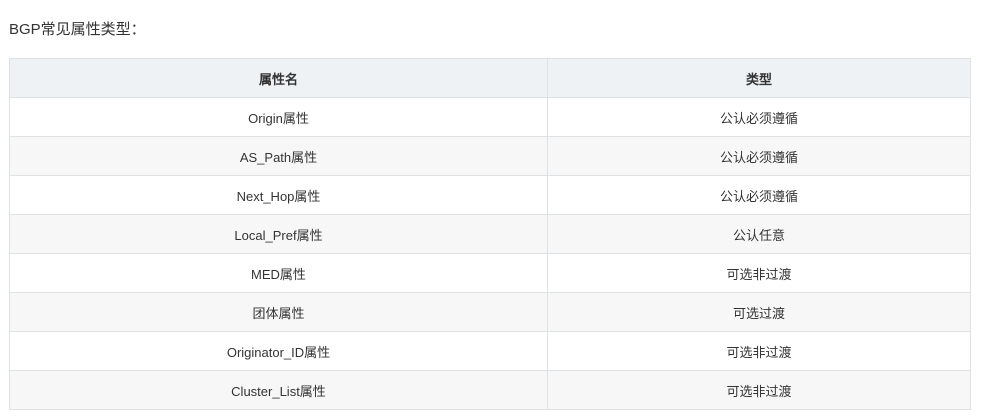 The image size is (986, 419). I want to click on table-row: Origin属性 公认必须遵循, so click(490, 117).